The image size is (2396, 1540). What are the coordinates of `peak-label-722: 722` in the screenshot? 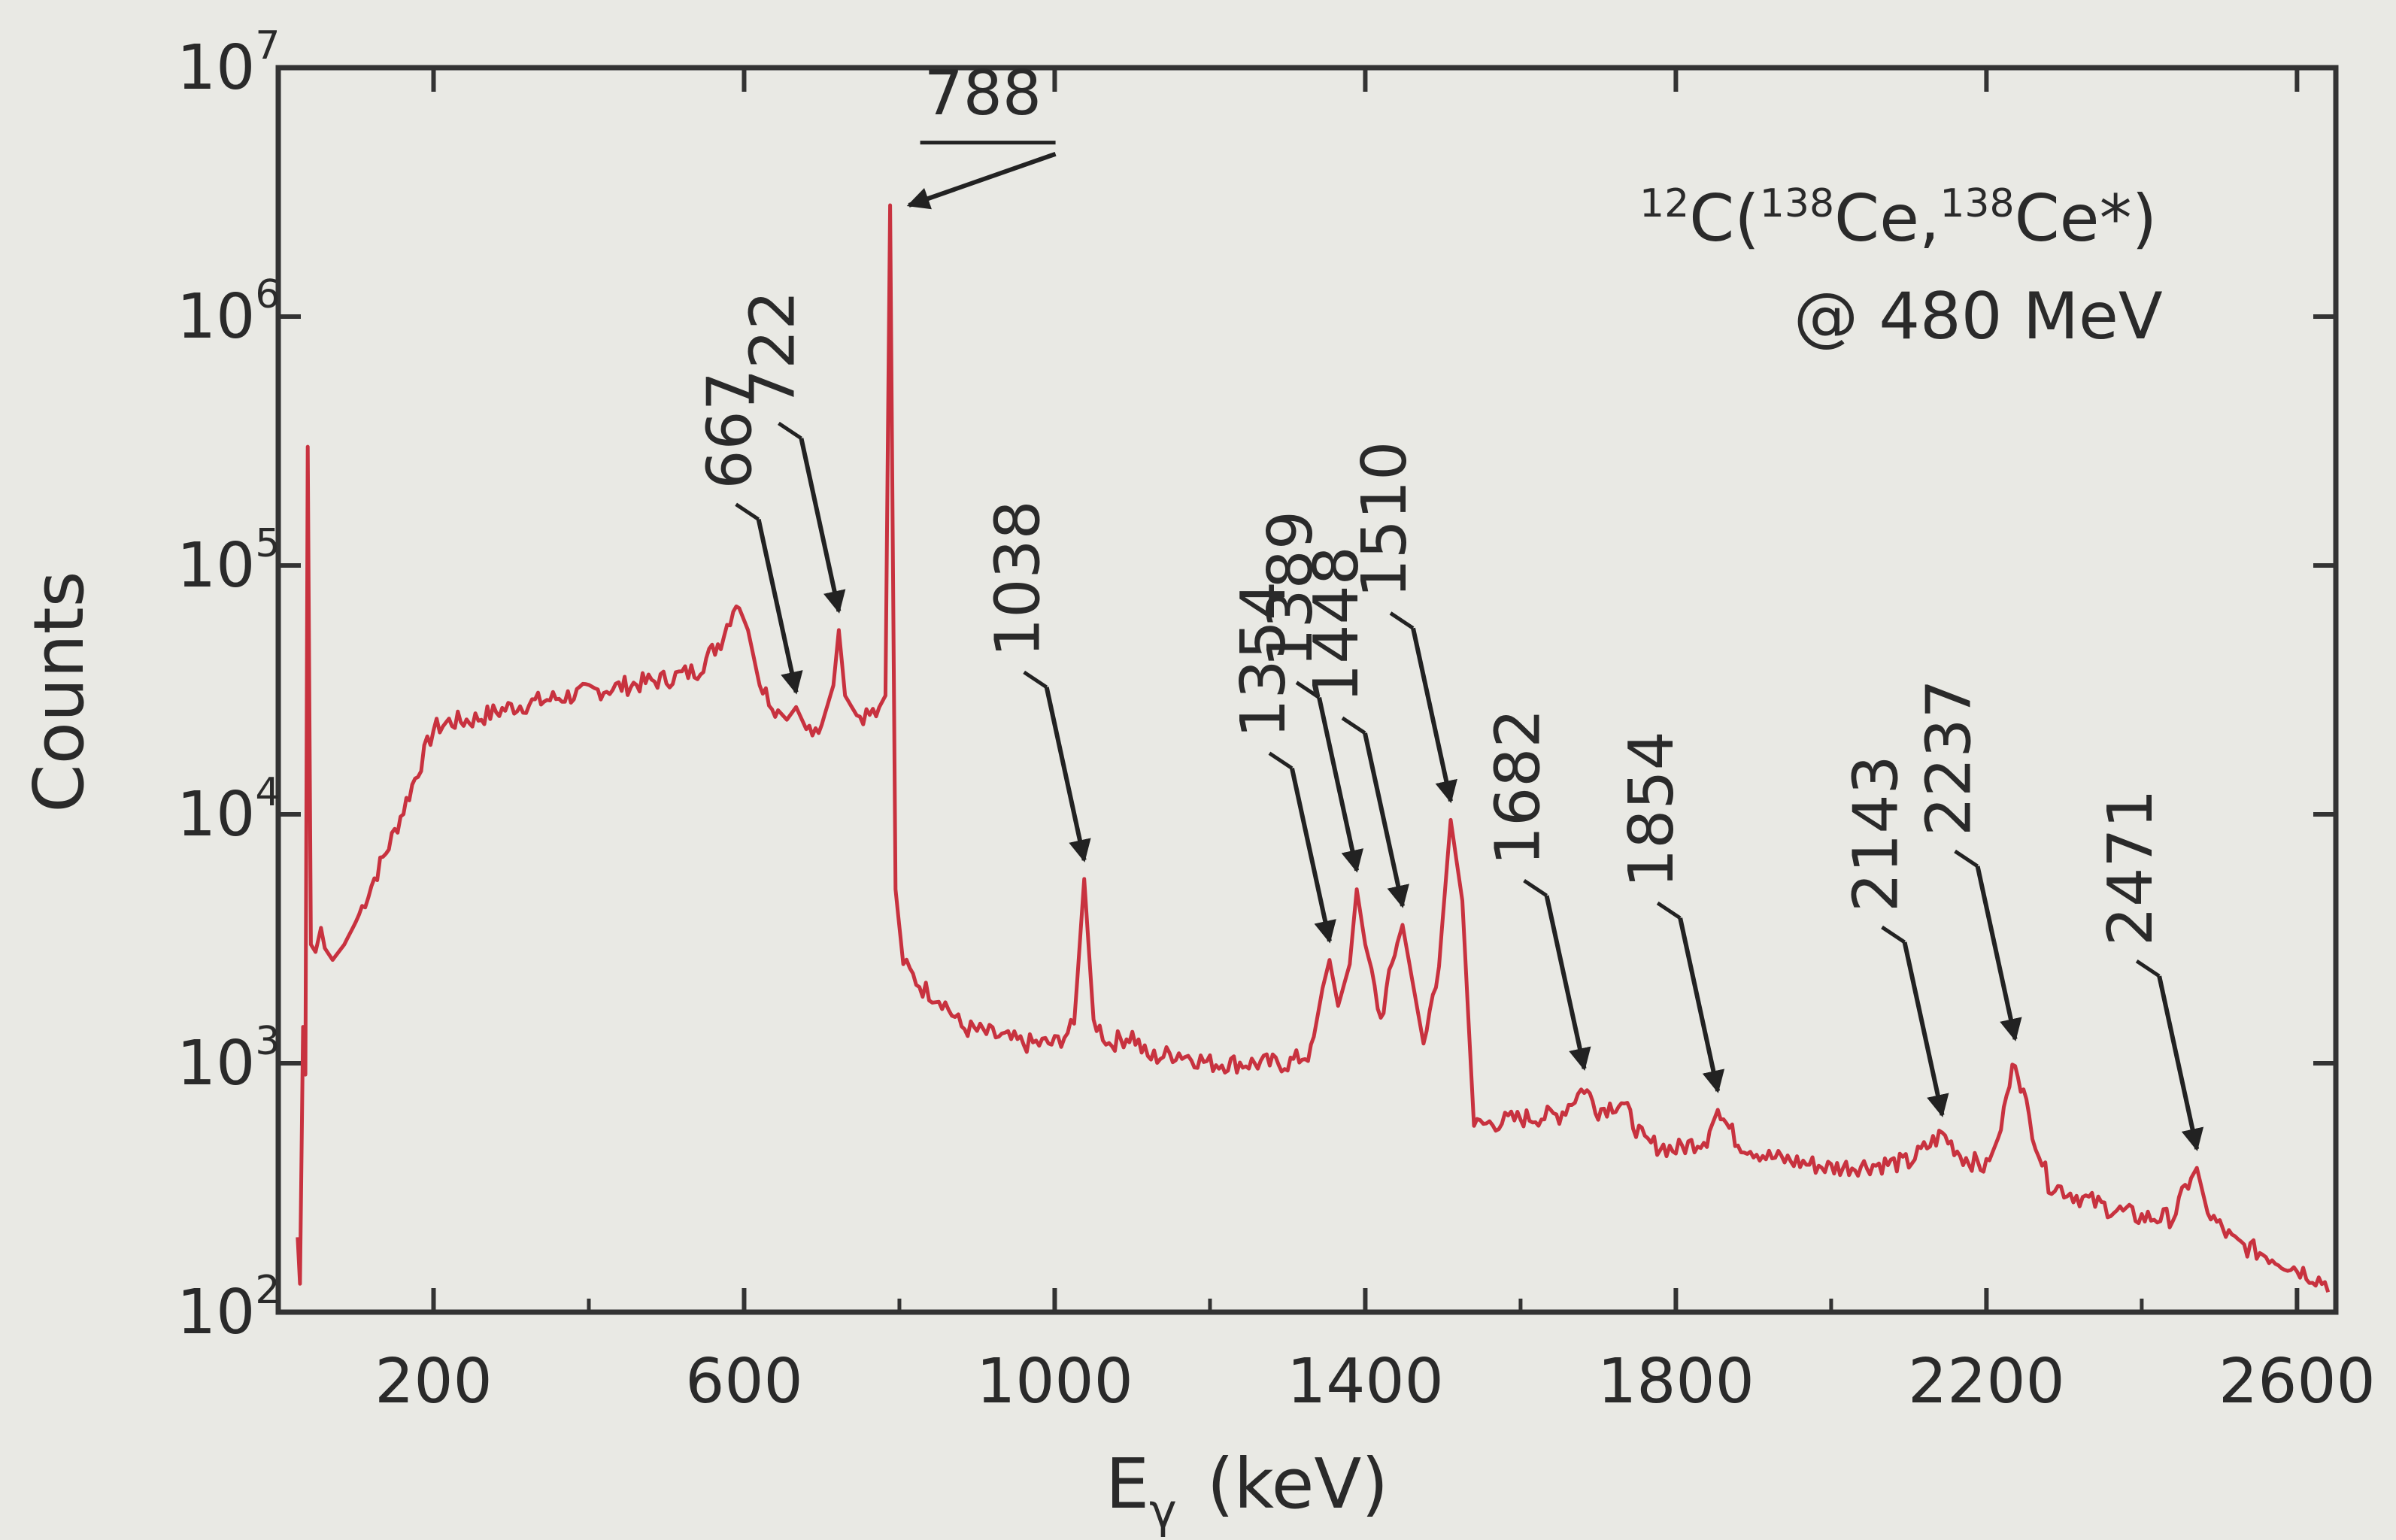 It's located at (772, 349).